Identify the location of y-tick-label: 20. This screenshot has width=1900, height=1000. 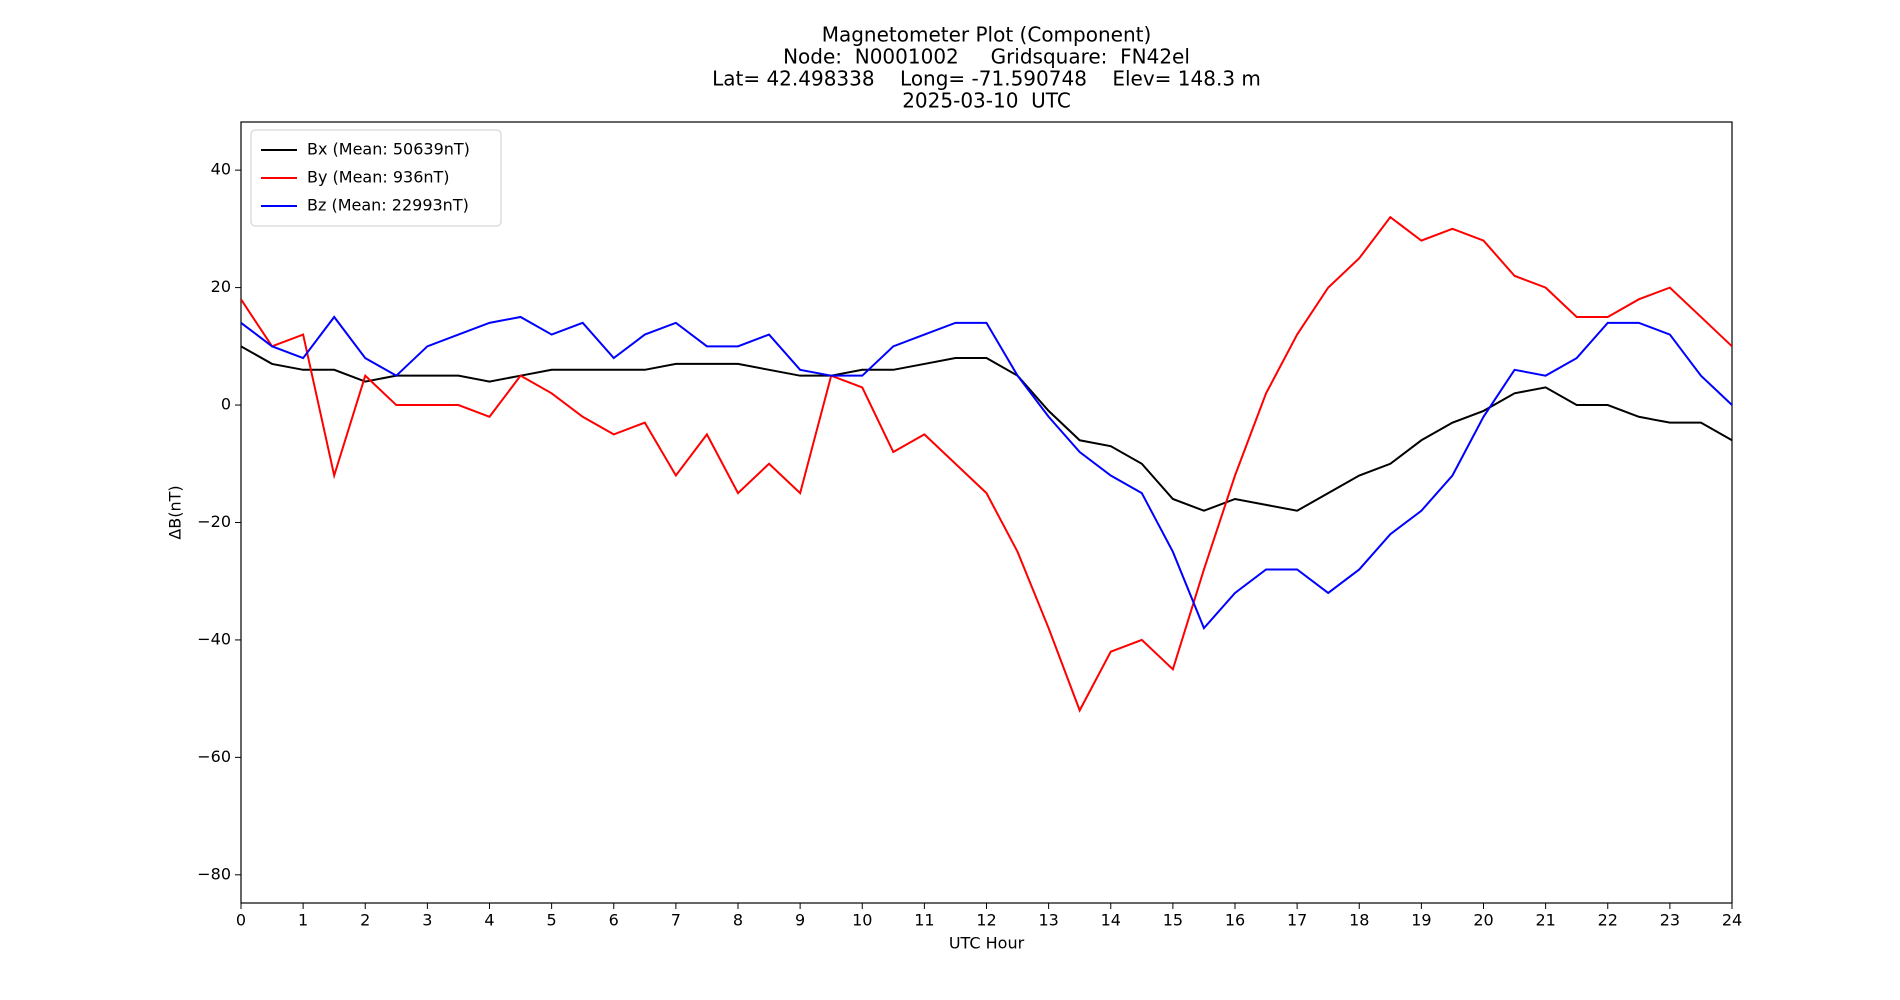
(221, 286).